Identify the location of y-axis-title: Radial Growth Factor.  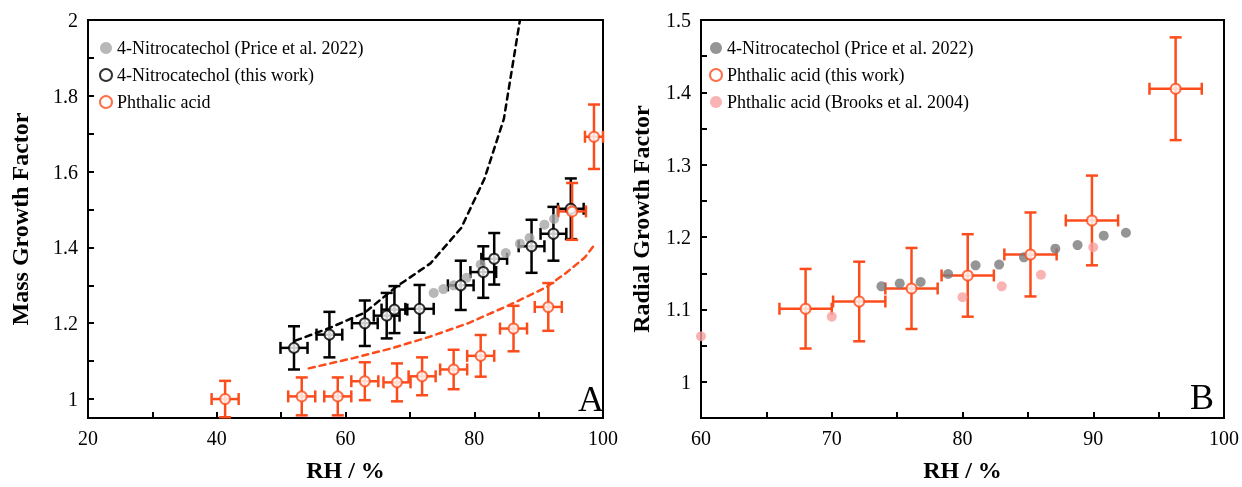
(641, 218).